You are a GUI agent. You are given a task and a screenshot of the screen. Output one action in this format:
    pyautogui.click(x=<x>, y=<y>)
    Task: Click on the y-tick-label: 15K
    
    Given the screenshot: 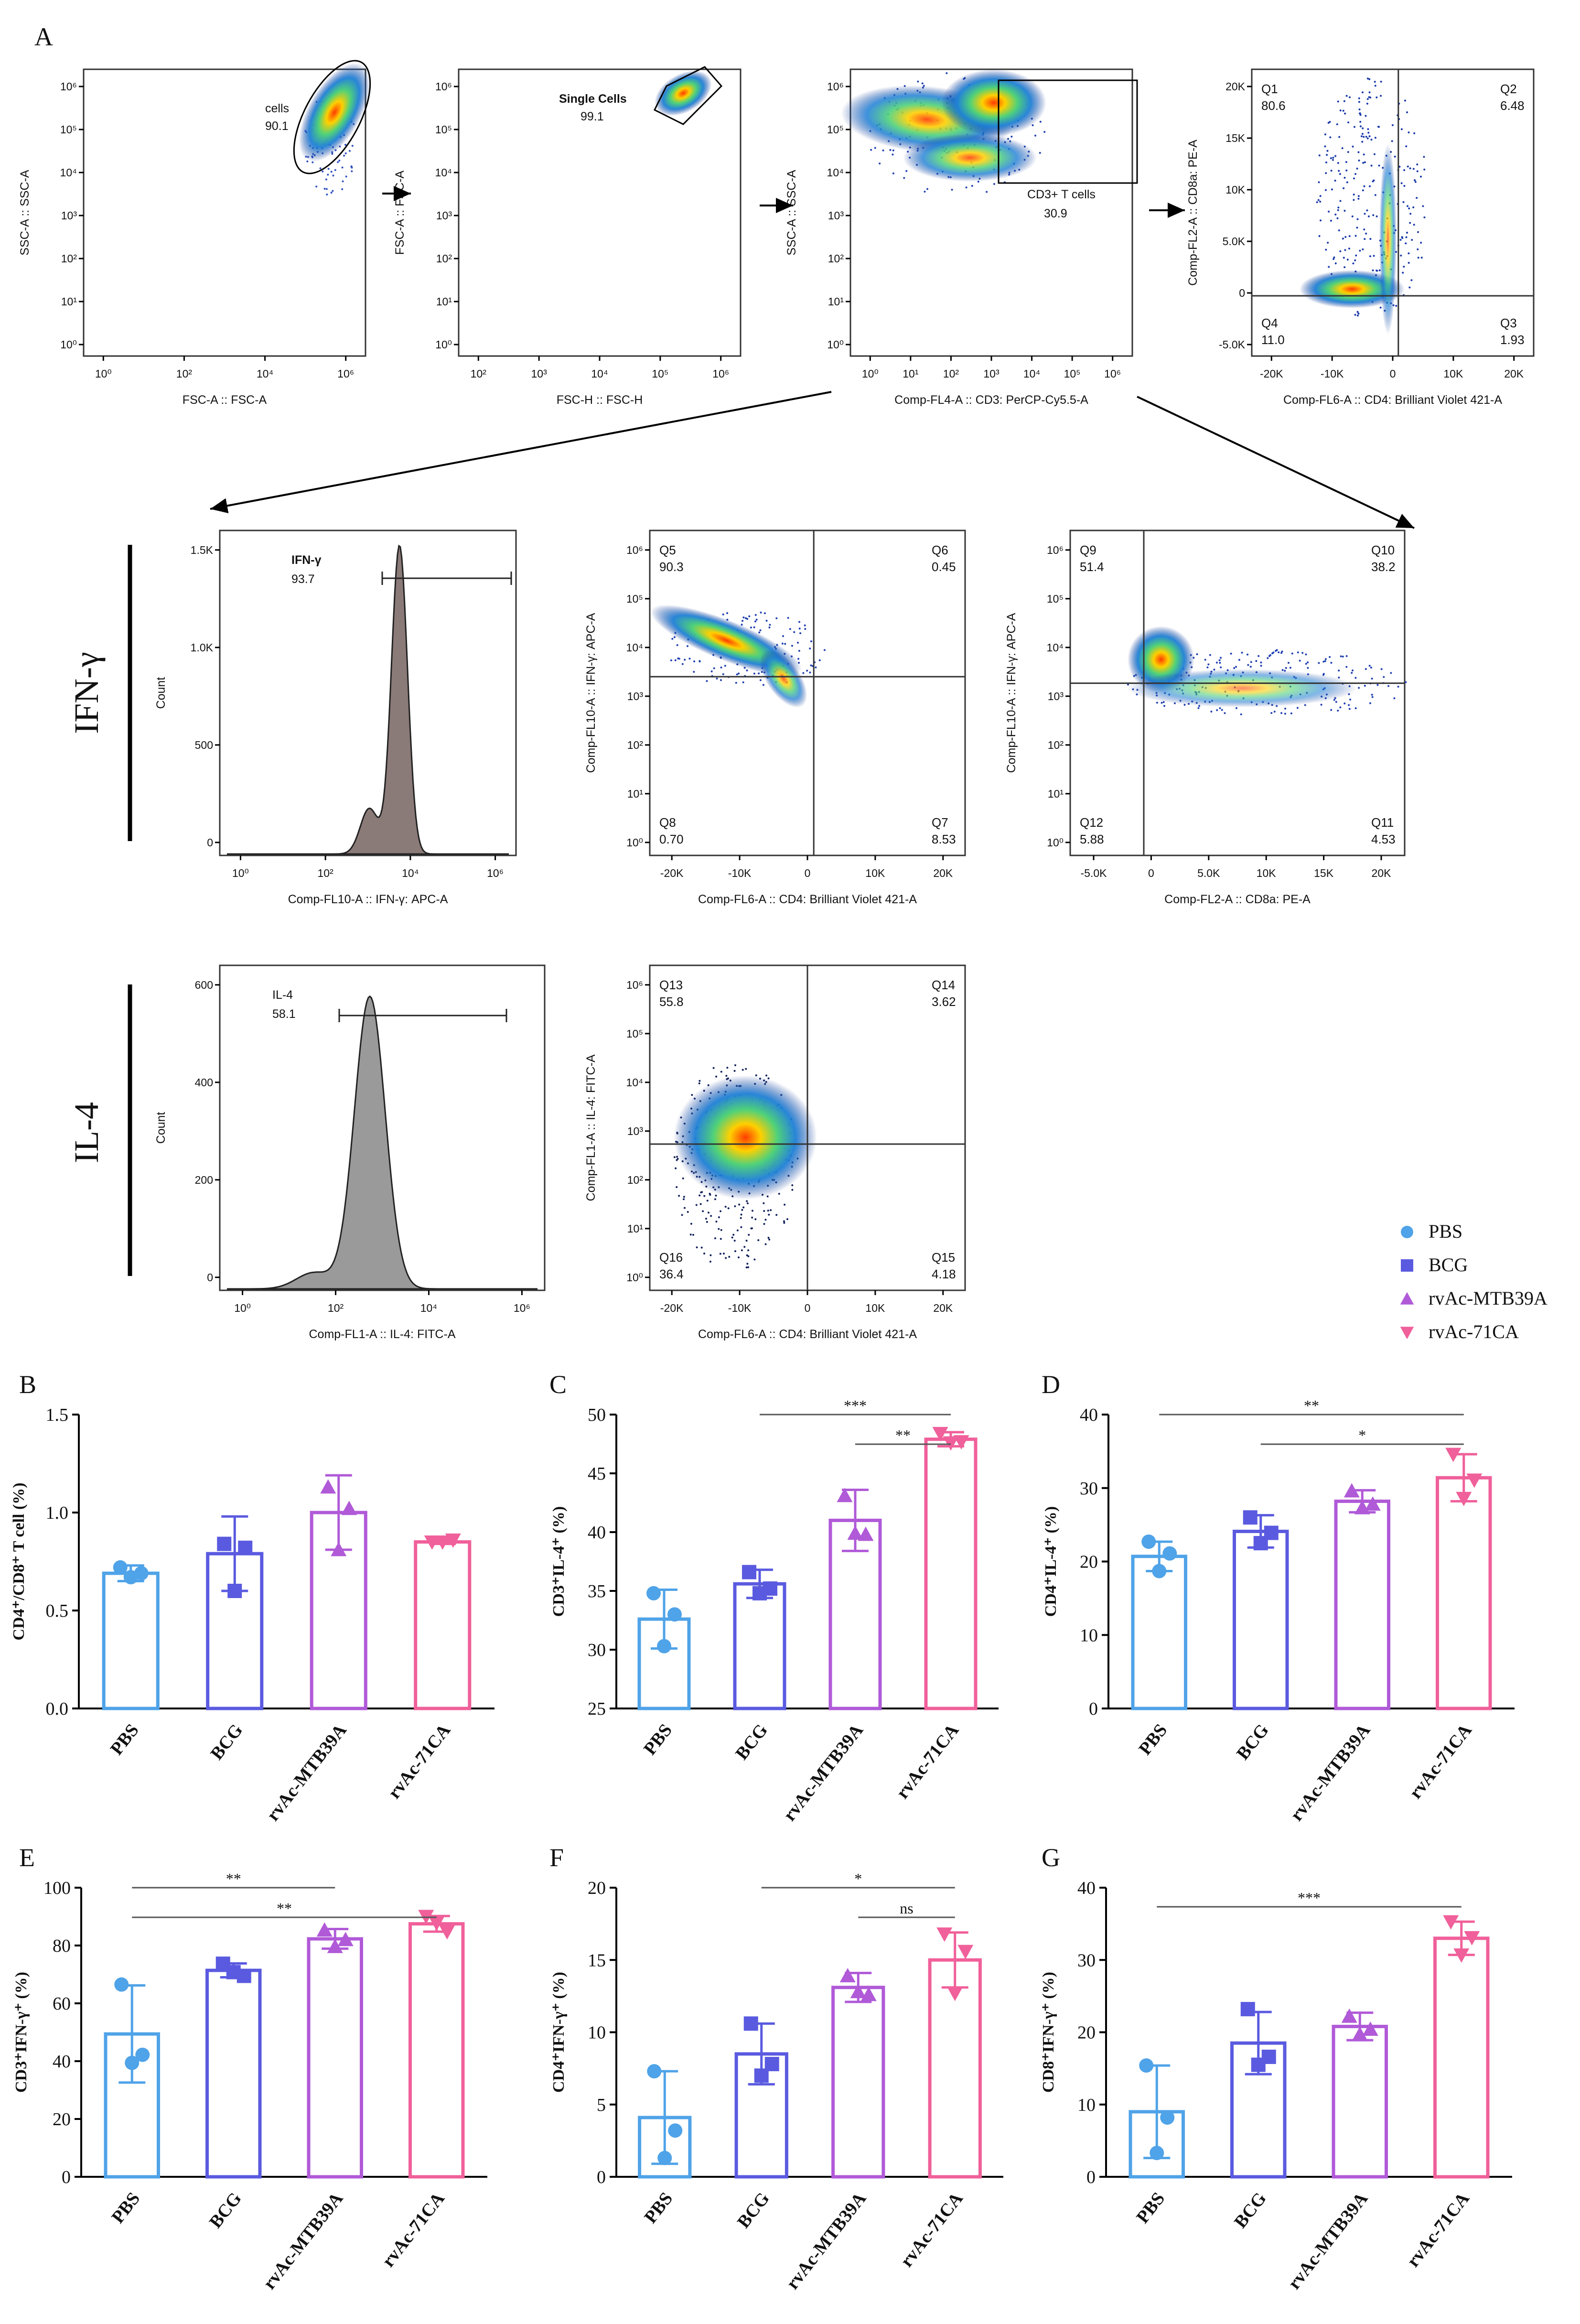 What is the action you would take?
    pyautogui.click(x=1235, y=138)
    